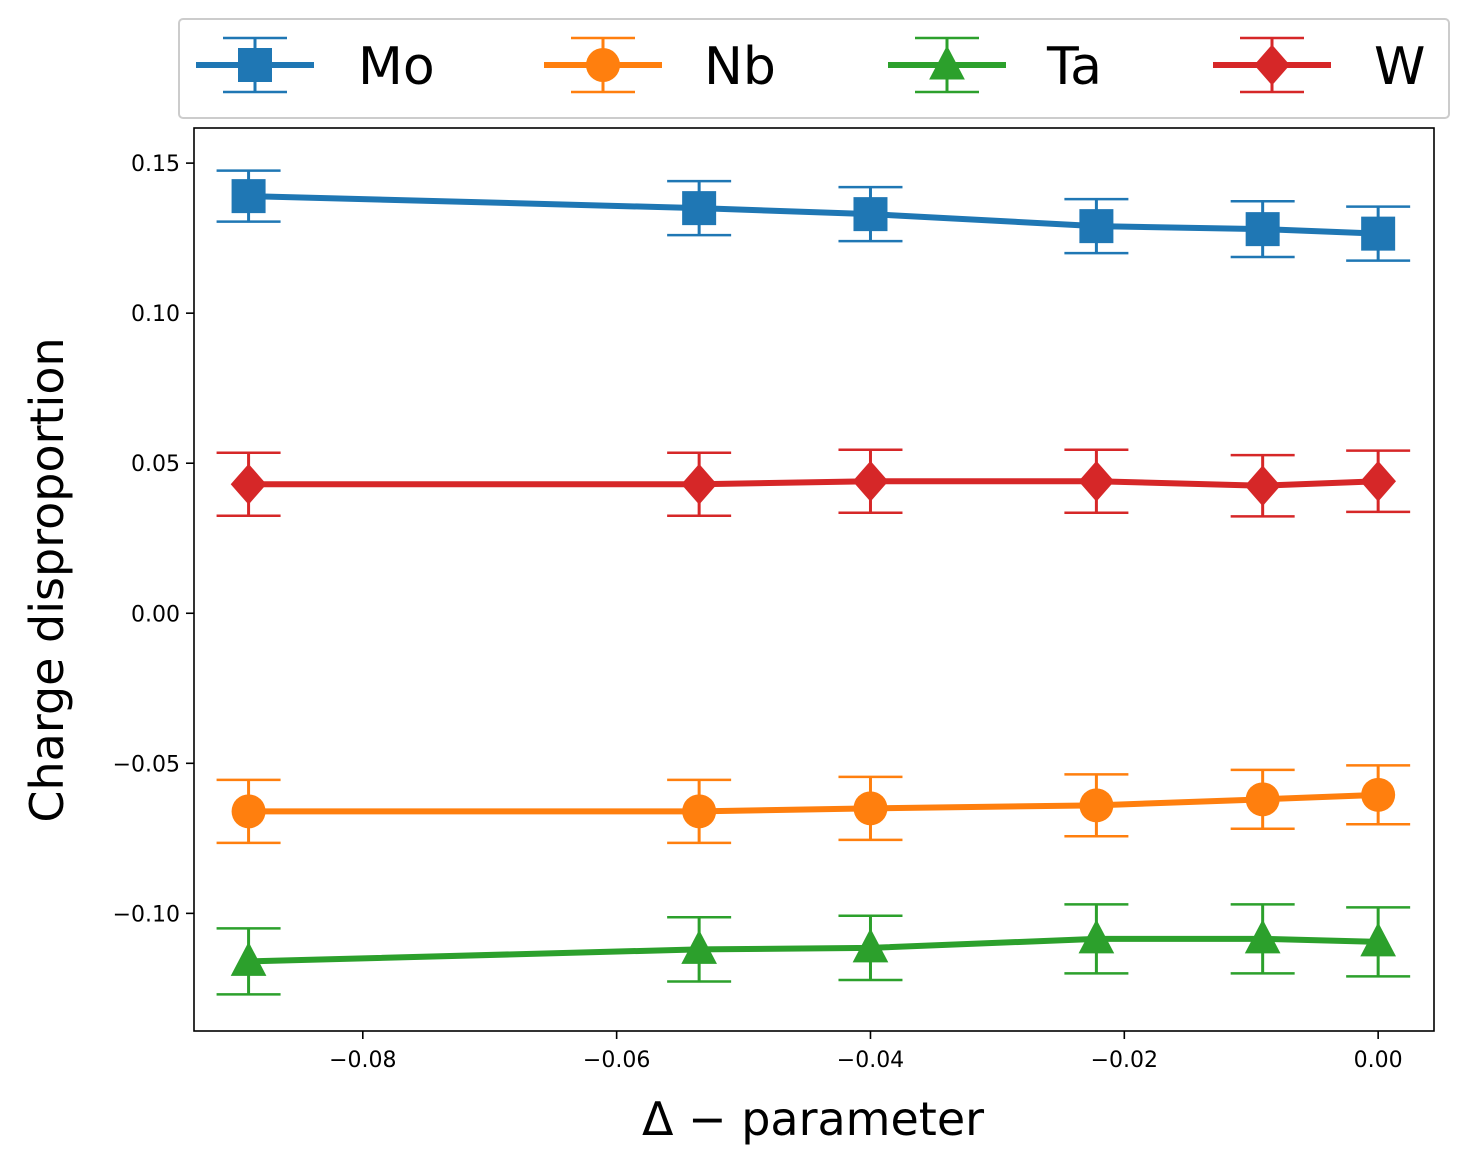 This screenshot has height=1168, width=1469. I want to click on x-tick-label: −0.02, so click(1124, 1060).